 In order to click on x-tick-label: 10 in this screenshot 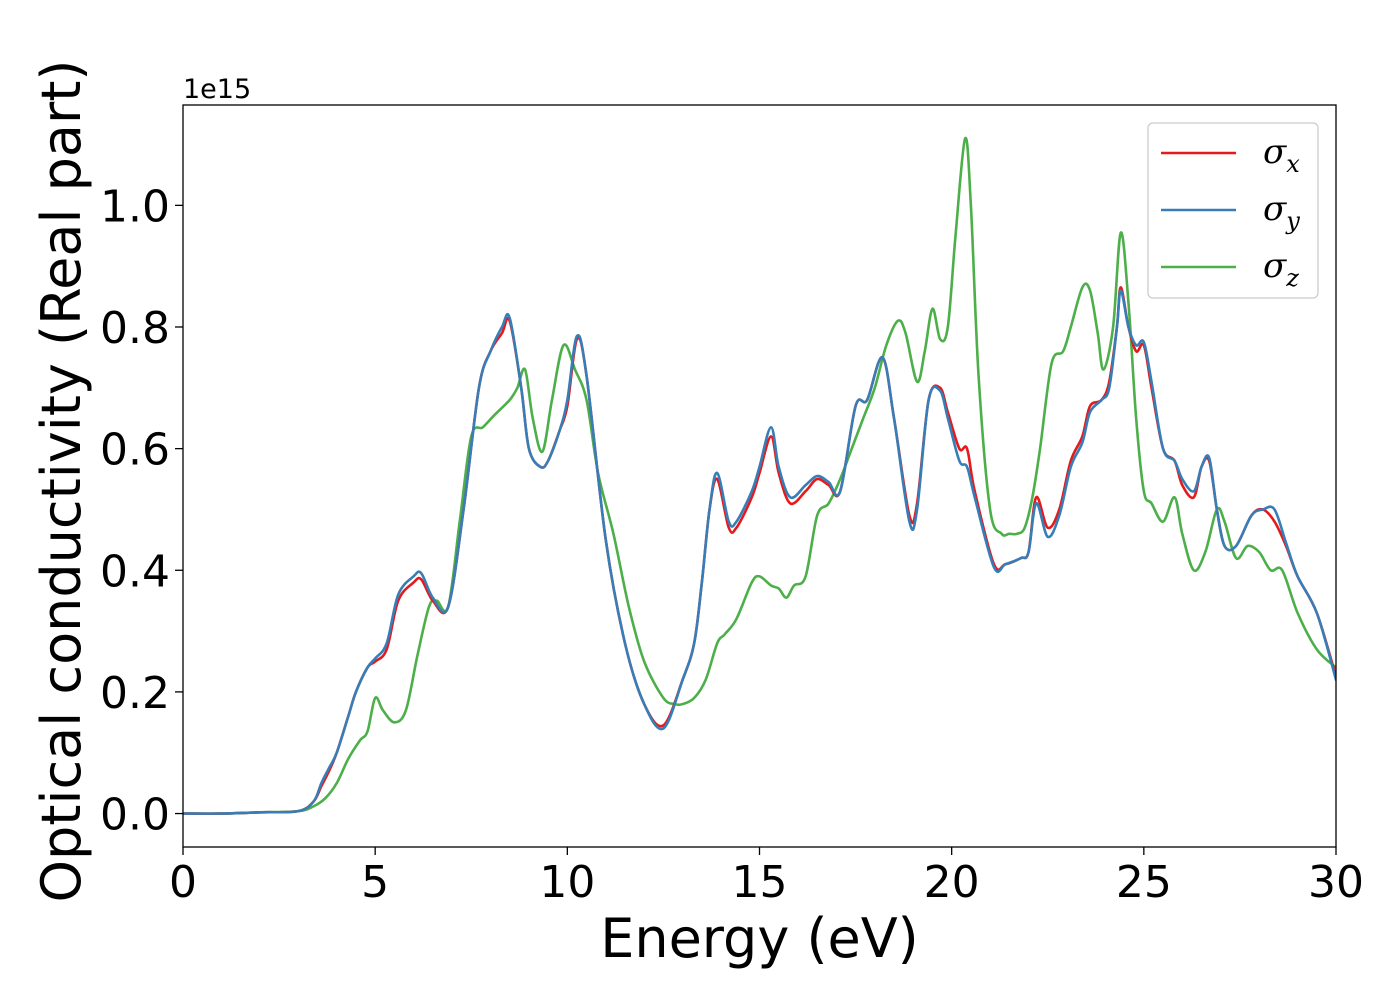, I will do `click(567, 882)`.